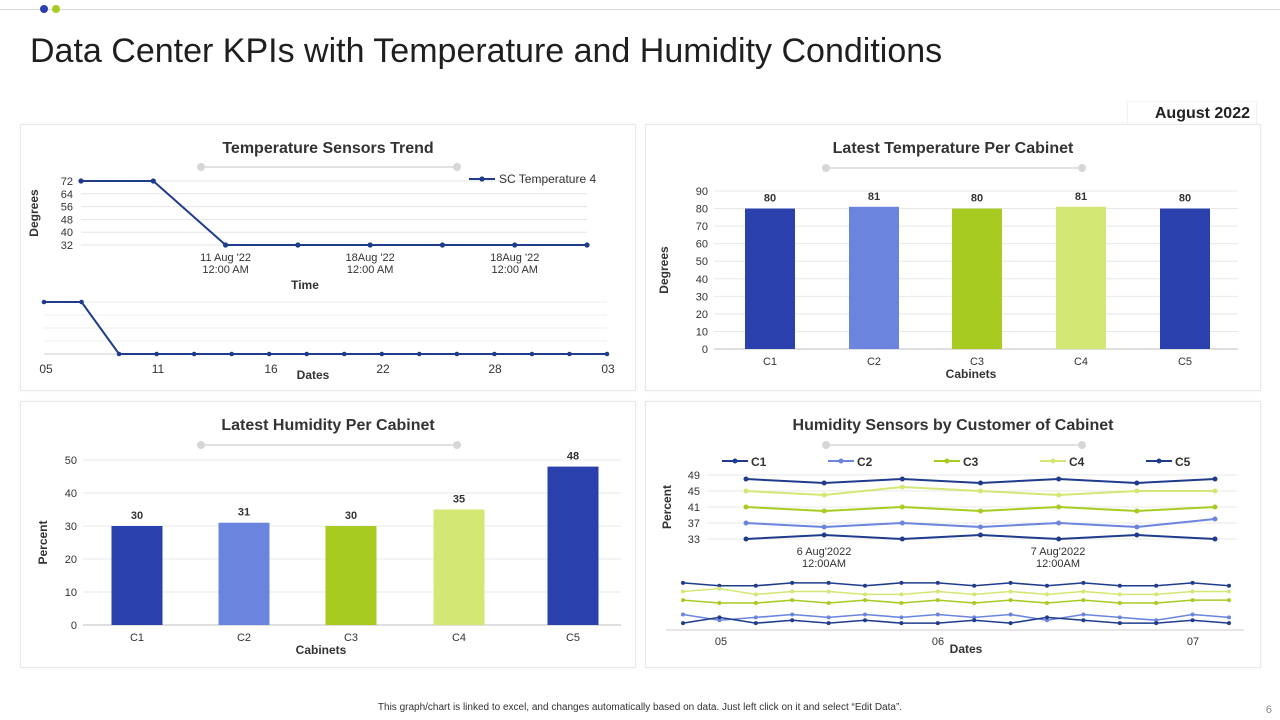  What do you see at coordinates (43, 542) in the screenshot?
I see `y-axis-title: Percent` at bounding box center [43, 542].